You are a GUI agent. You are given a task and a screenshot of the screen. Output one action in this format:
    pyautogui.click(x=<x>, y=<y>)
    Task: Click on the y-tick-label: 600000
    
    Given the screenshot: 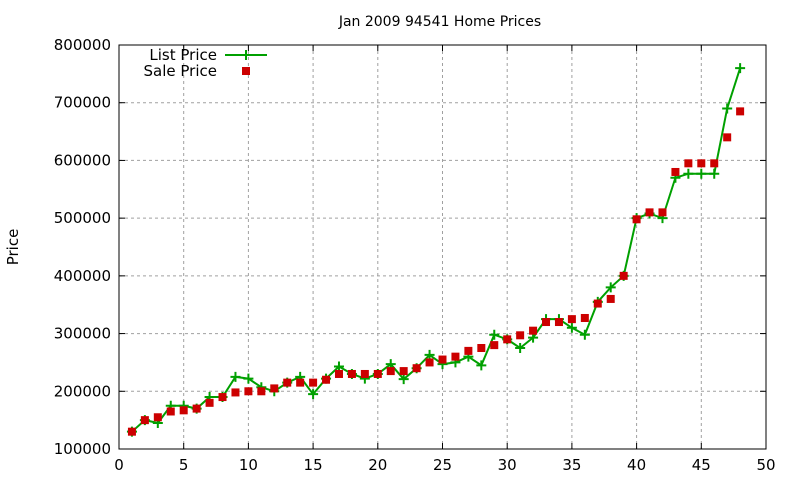 What is the action you would take?
    pyautogui.click(x=82, y=160)
    